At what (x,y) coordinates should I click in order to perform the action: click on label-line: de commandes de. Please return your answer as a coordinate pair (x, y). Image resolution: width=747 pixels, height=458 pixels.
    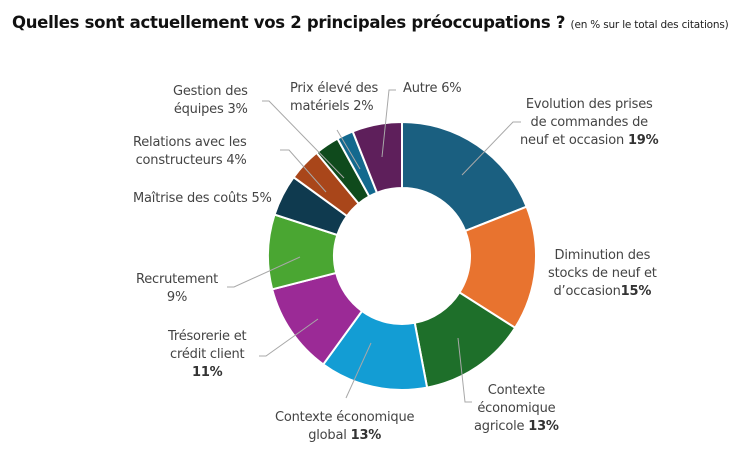
    Looking at the image, I should click on (589, 122).